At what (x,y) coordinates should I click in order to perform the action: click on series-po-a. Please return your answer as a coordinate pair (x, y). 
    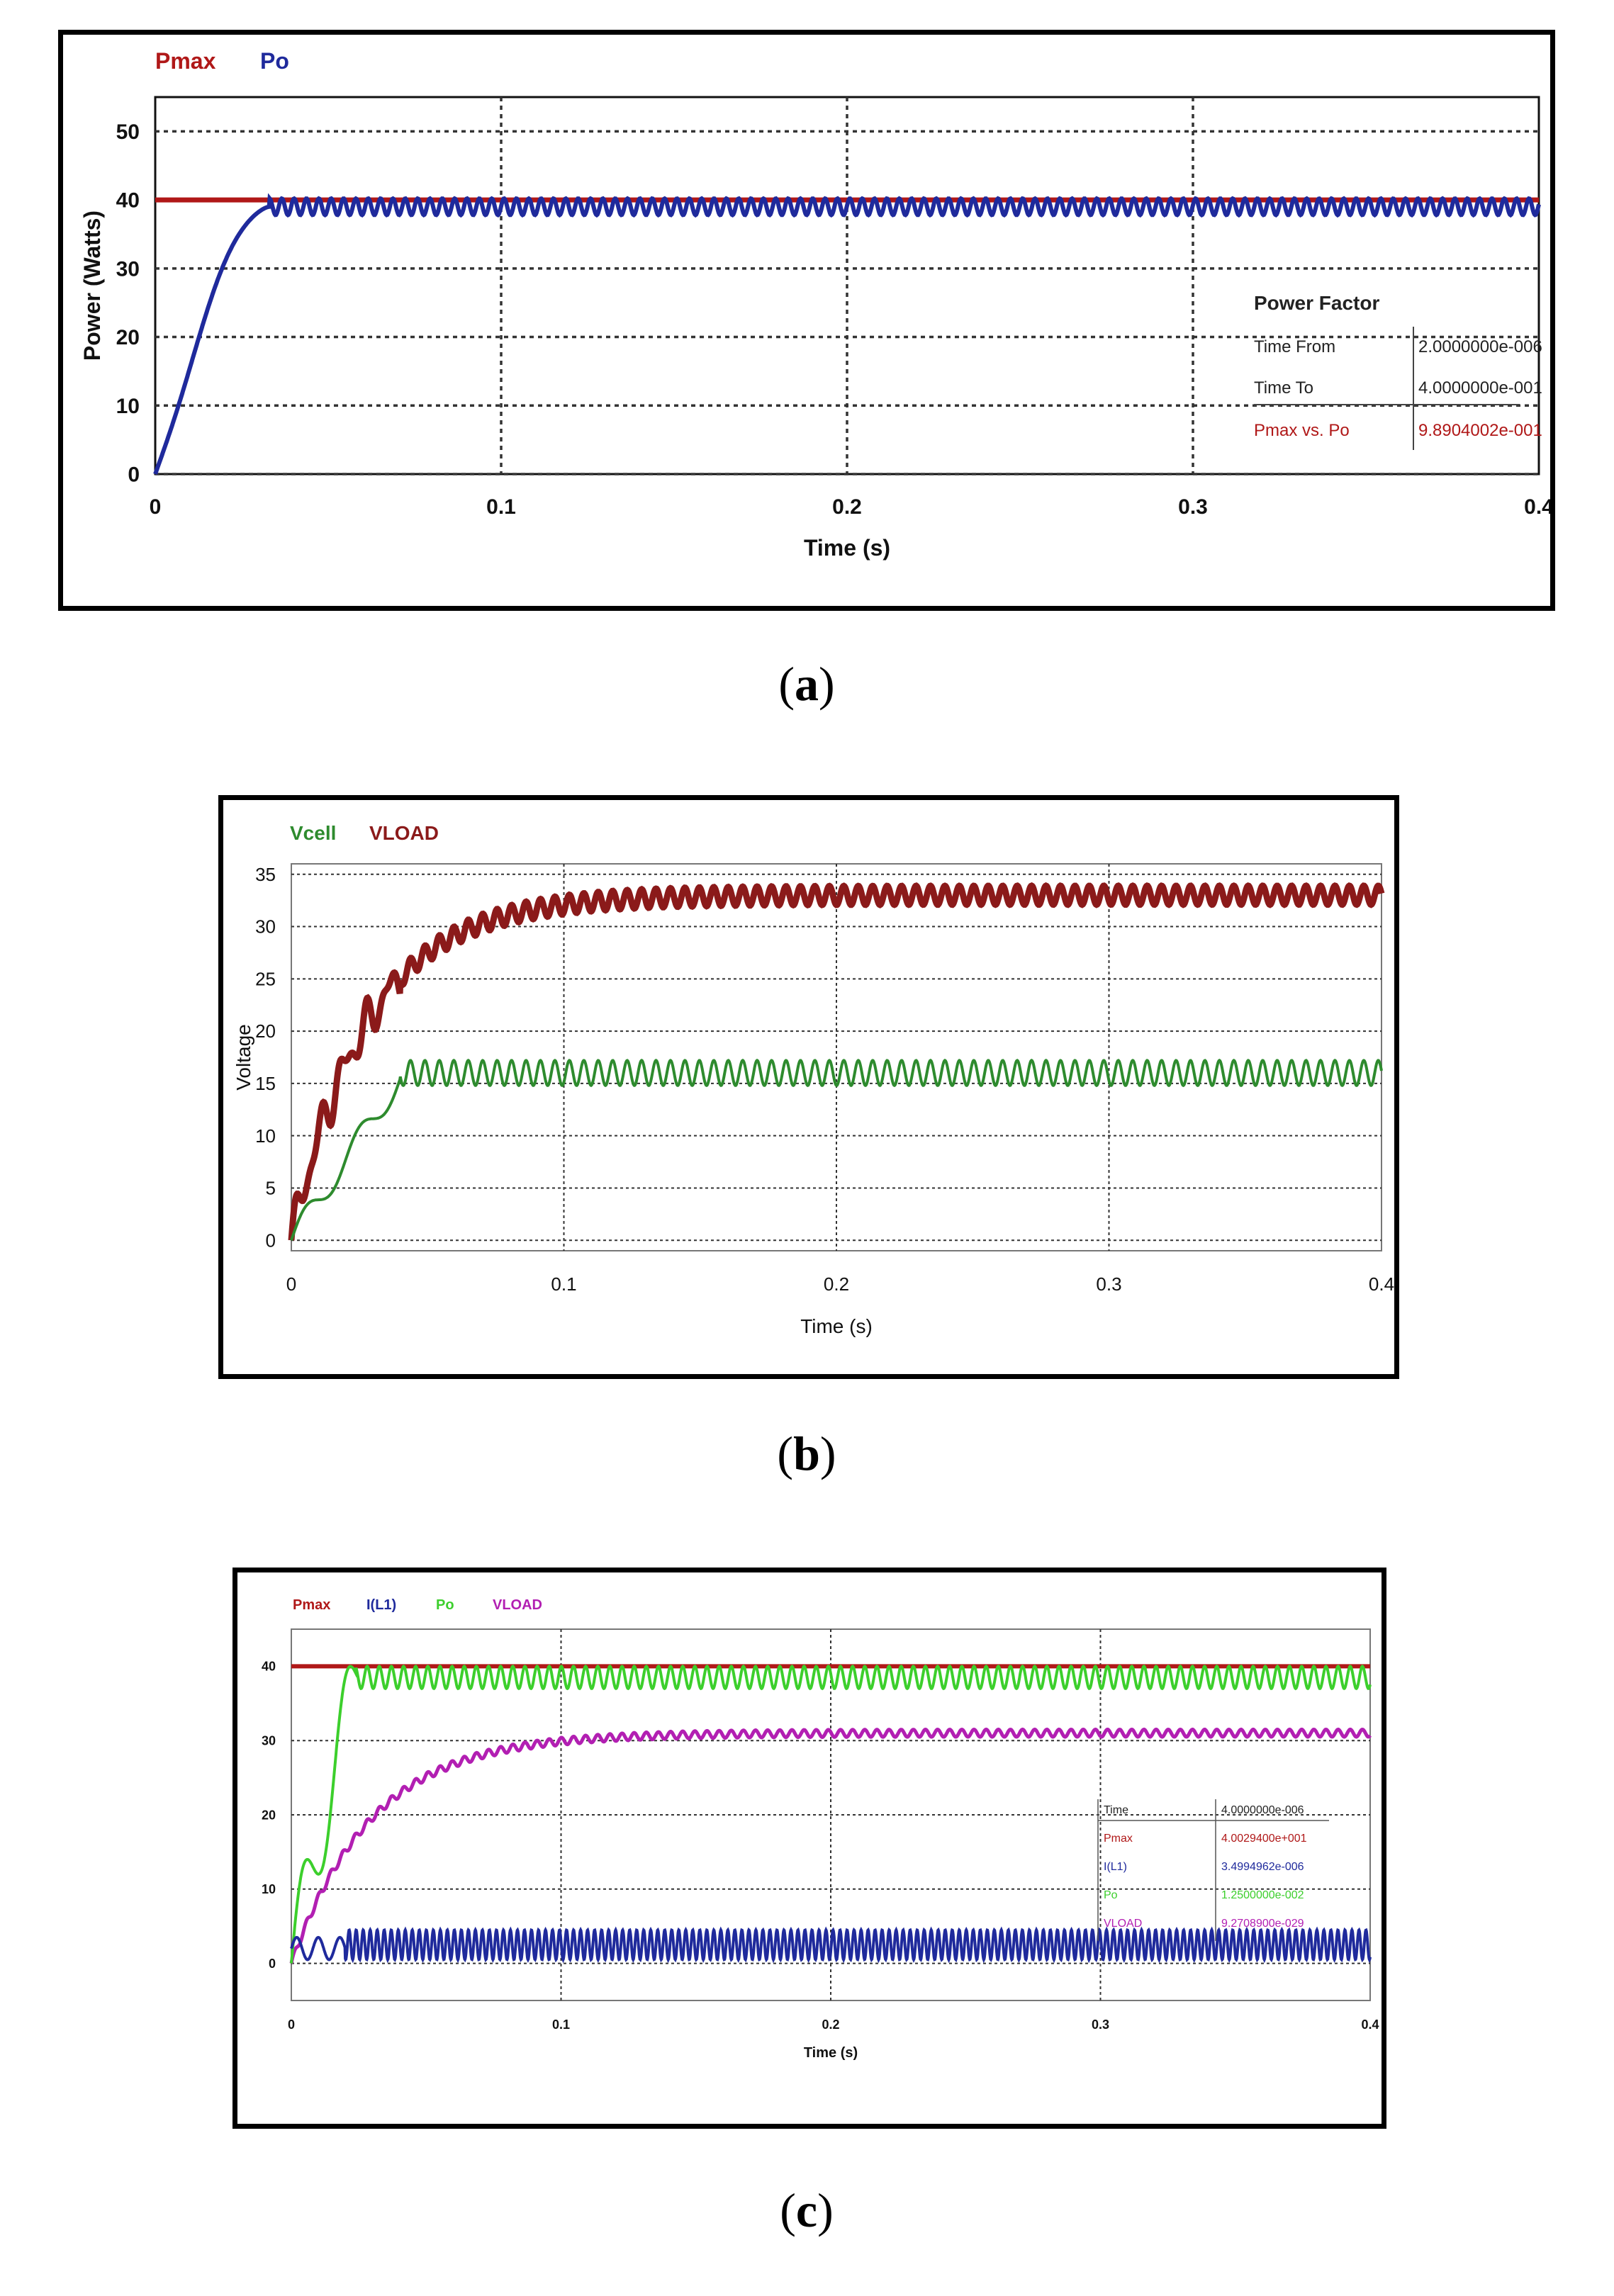
    Looking at the image, I should click on (847, 334).